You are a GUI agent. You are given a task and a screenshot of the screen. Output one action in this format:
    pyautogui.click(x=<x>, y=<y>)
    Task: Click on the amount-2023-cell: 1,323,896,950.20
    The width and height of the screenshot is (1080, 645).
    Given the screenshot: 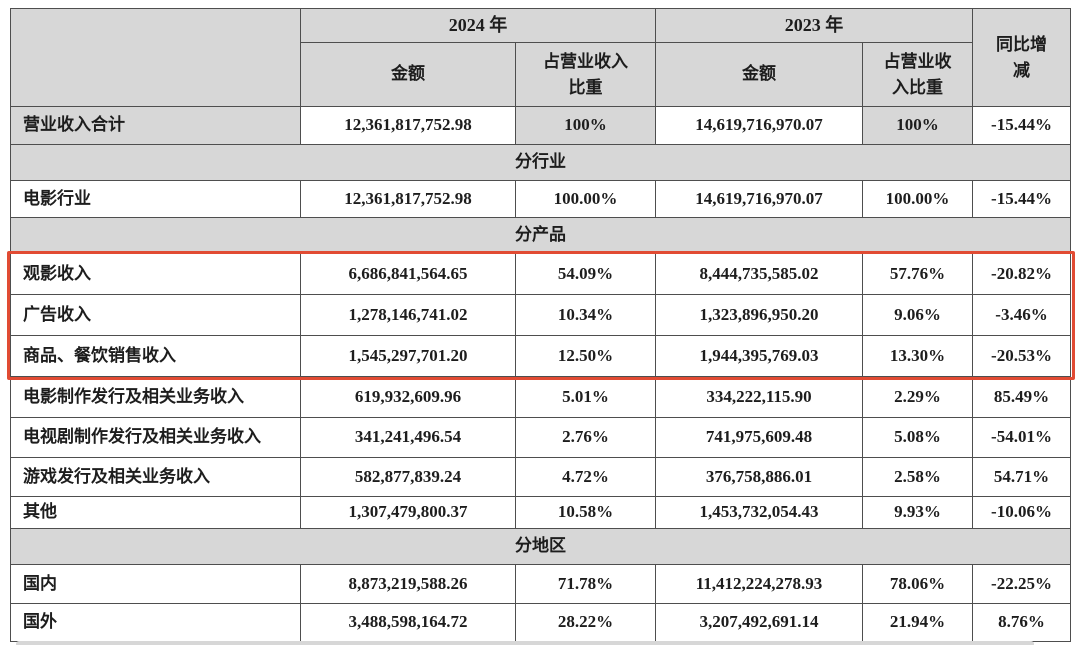 What is the action you would take?
    pyautogui.click(x=759, y=315)
    